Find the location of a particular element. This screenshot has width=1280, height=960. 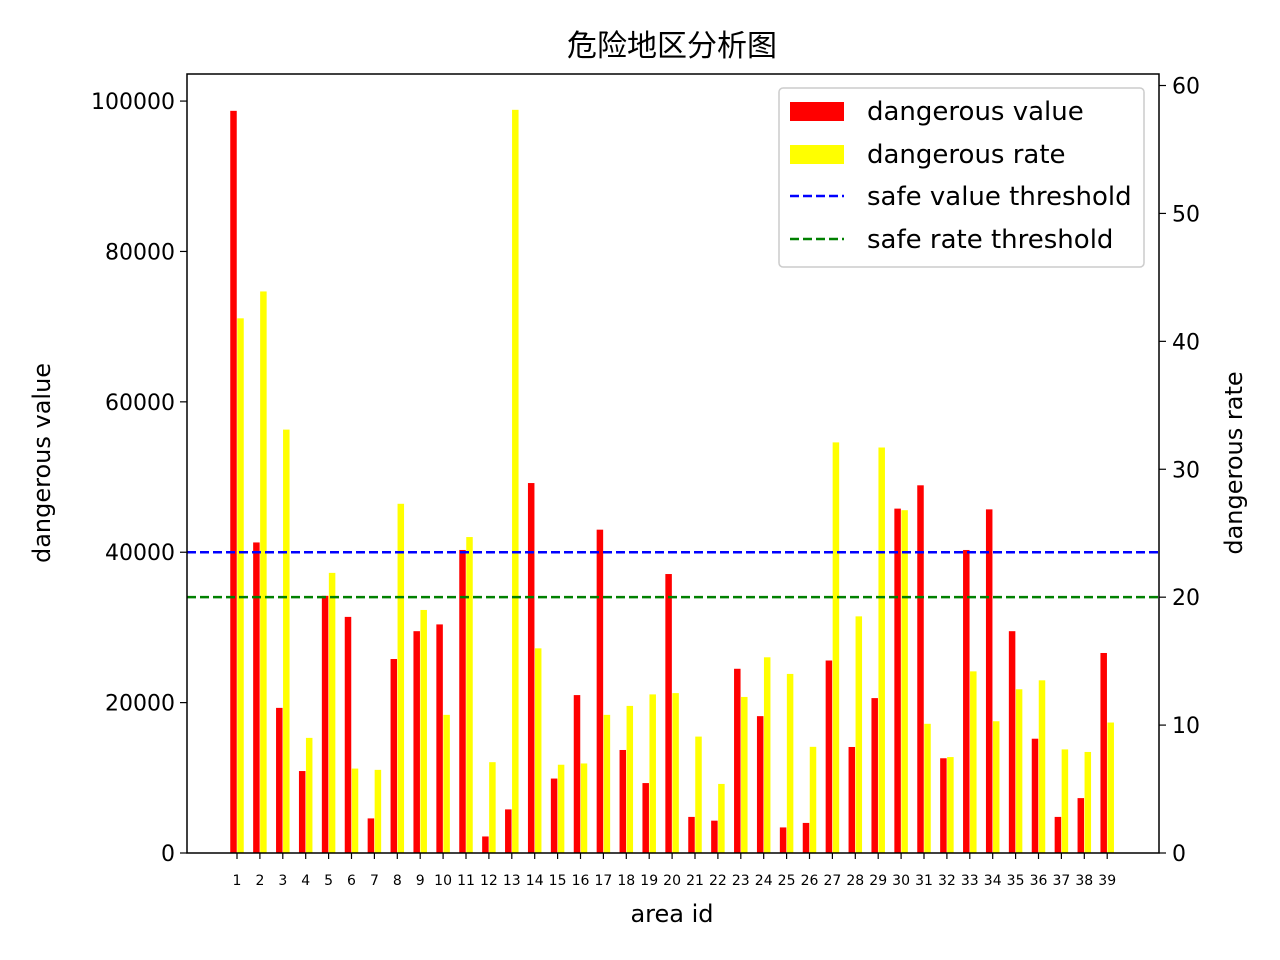

x-tick-label: 39 is located at coordinates (1107, 881).